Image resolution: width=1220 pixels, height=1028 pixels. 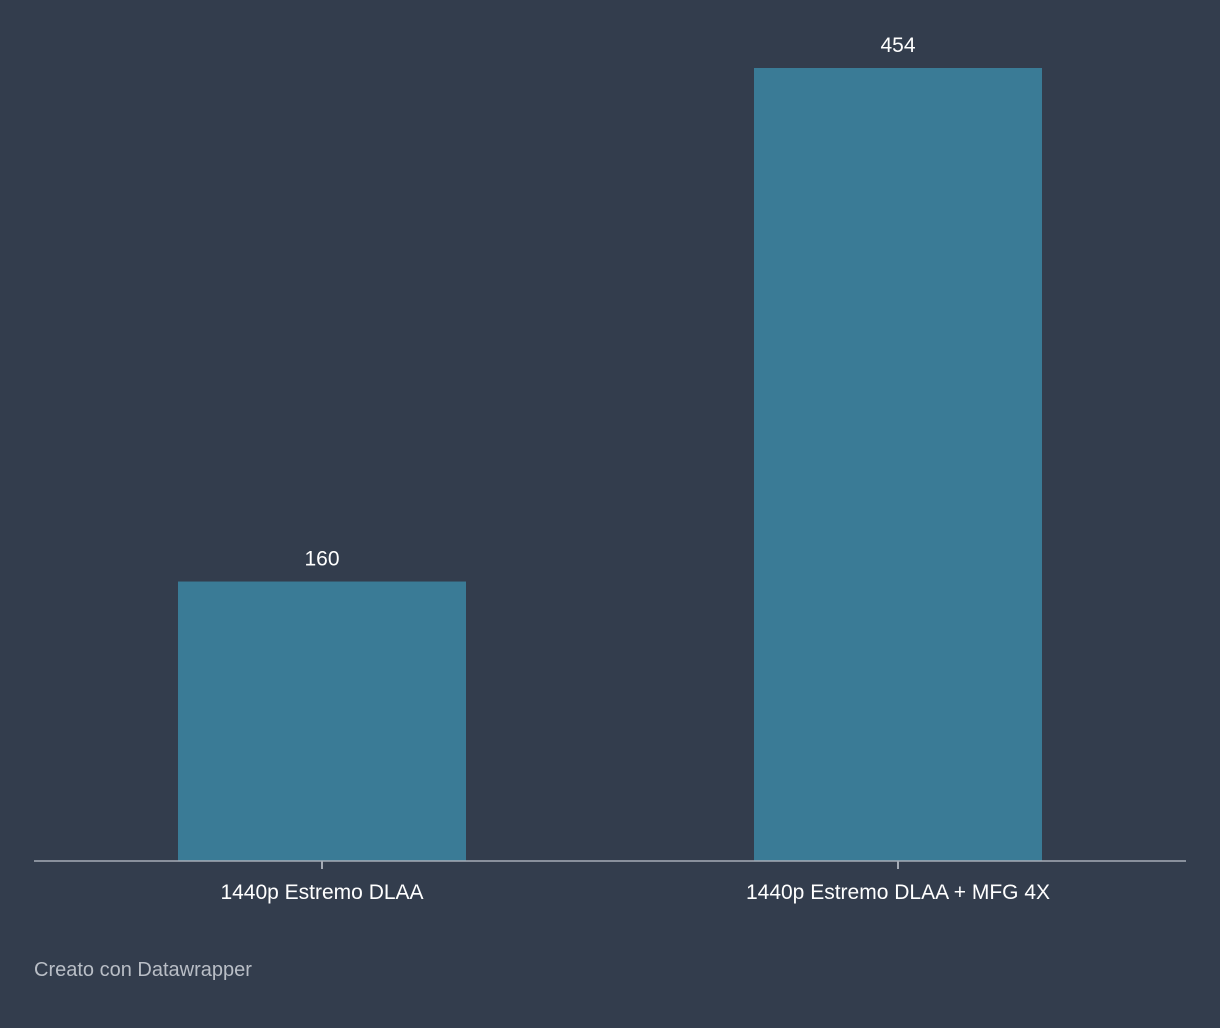 I want to click on footer-credit: Creato con Datawrapper, so click(x=143, y=970).